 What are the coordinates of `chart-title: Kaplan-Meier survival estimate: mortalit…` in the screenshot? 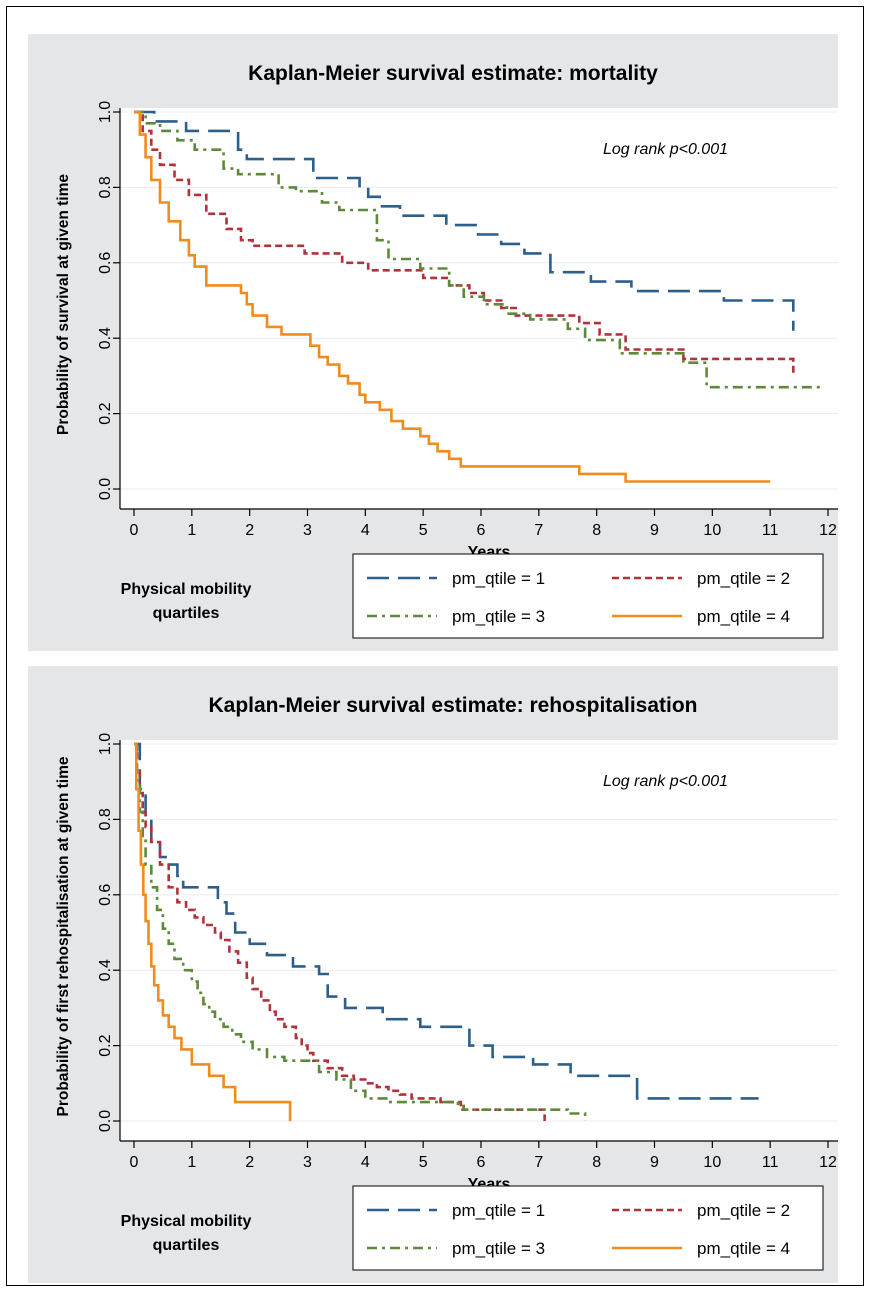 It's located at (453, 73).